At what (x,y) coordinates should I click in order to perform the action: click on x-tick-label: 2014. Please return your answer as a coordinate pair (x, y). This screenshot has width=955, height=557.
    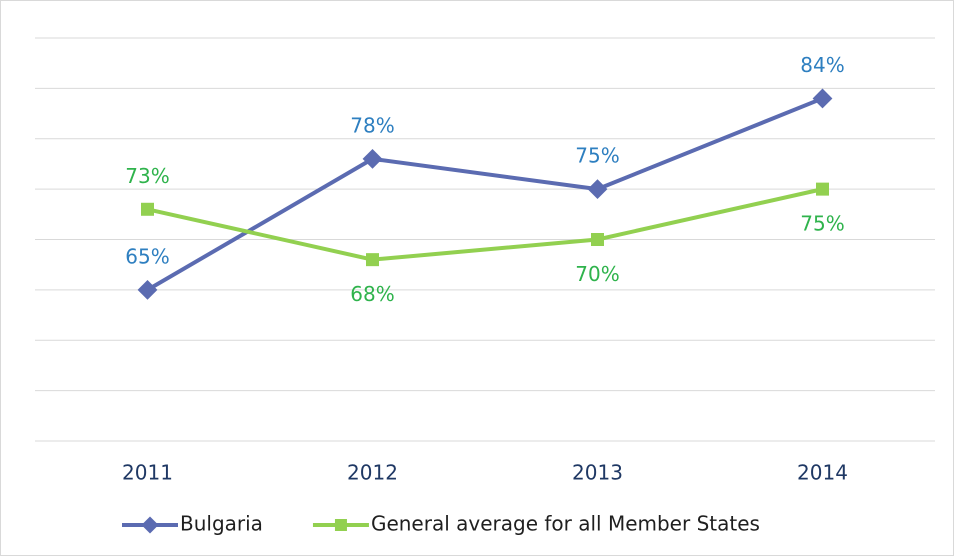
    Looking at the image, I should click on (822, 473).